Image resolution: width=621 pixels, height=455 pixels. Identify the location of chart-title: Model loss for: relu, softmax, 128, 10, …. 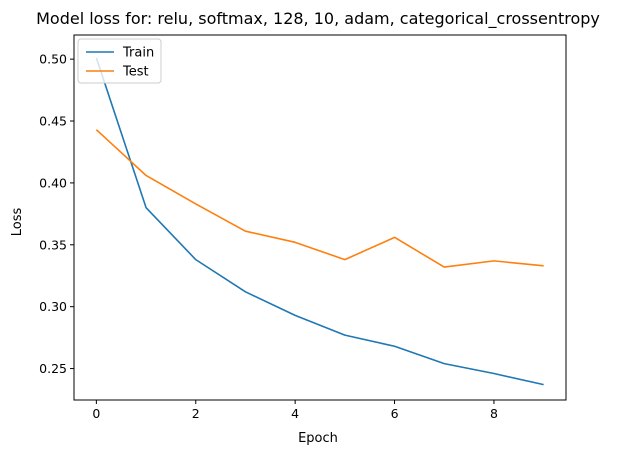
(318, 19).